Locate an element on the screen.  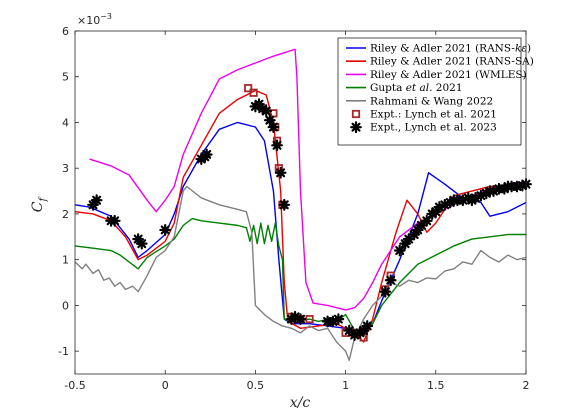
legend-label-part: ) is located at coordinates (529, 49).